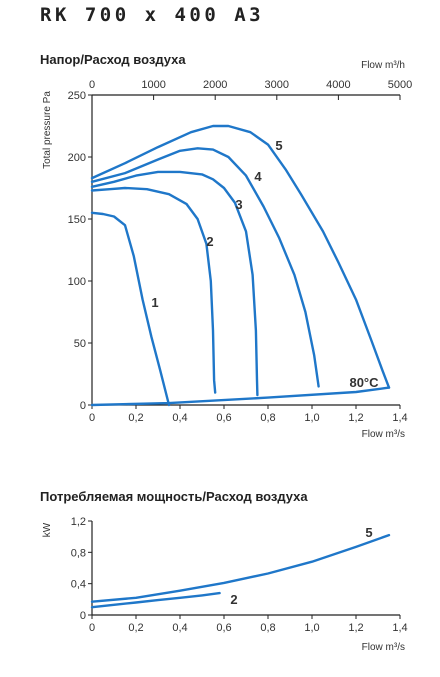 The width and height of the screenshot is (440, 677). Describe the element at coordinates (92, 85) in the screenshot. I see `pressure-x2-tick-label: 0` at that location.